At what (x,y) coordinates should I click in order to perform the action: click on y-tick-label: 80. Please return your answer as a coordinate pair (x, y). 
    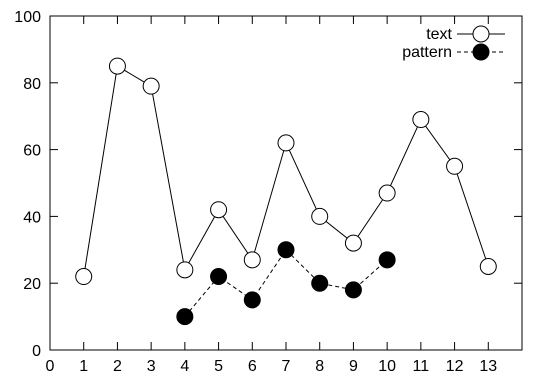
    Looking at the image, I should click on (32, 84).